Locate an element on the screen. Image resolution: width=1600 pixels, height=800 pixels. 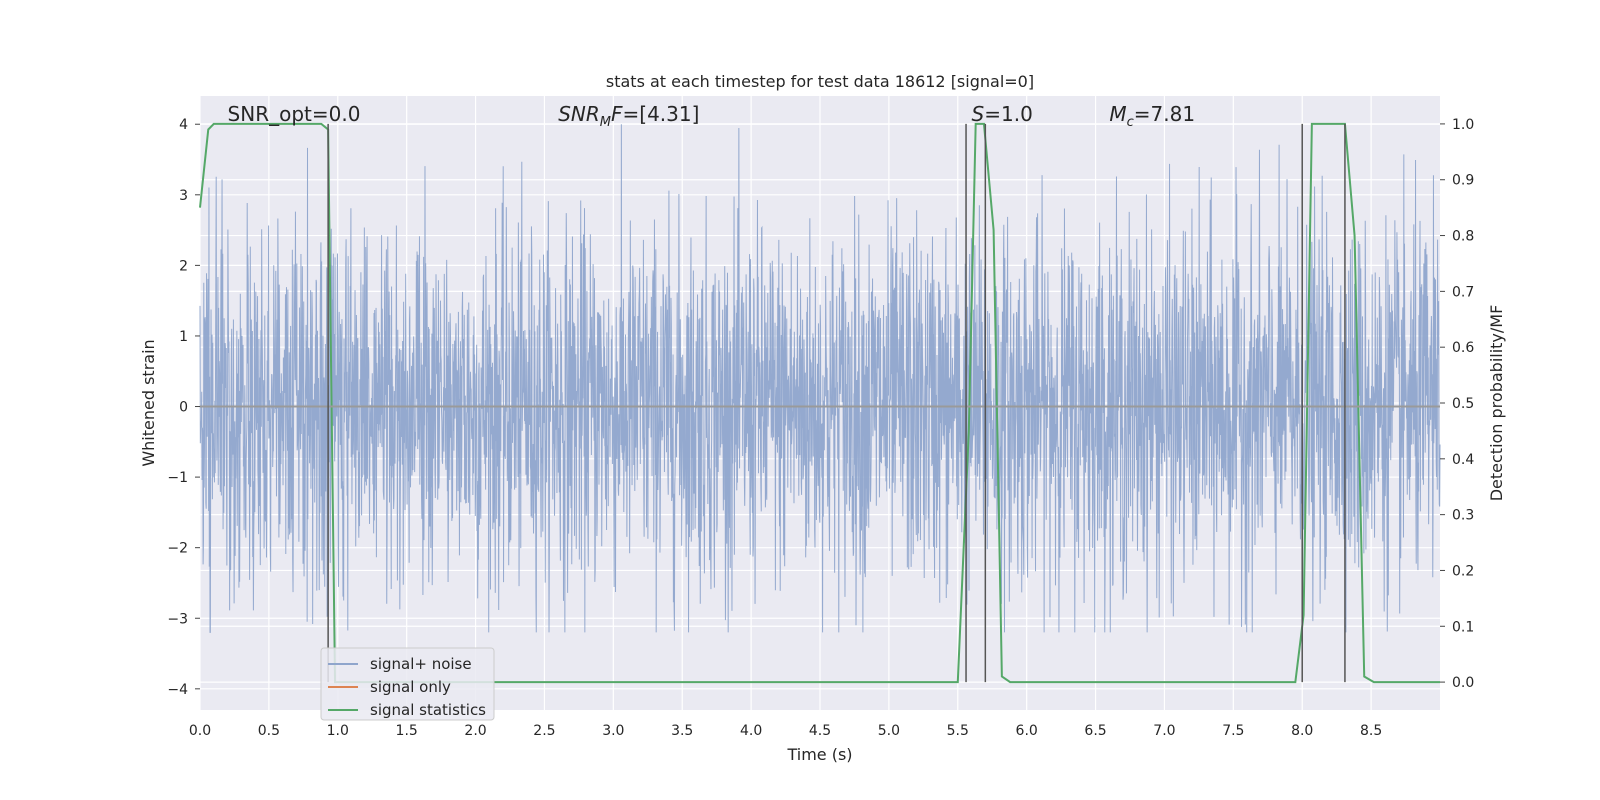
legend-label-signal-statistics: signal statistics is located at coordinates (428, 710).